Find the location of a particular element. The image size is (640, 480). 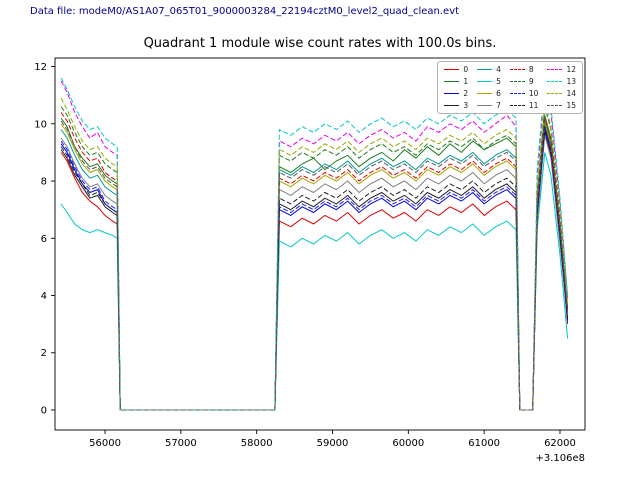

legend-entry-13: 13 is located at coordinates (561, 81).